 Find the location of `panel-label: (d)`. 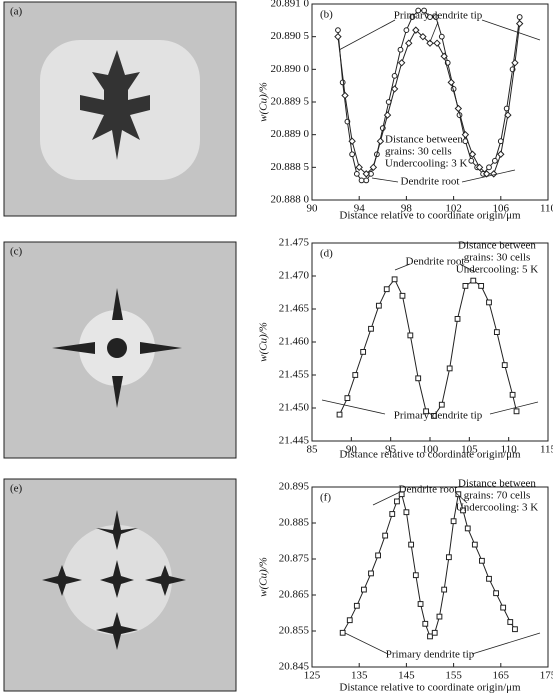

panel-label: (d) is located at coordinates (326, 254).